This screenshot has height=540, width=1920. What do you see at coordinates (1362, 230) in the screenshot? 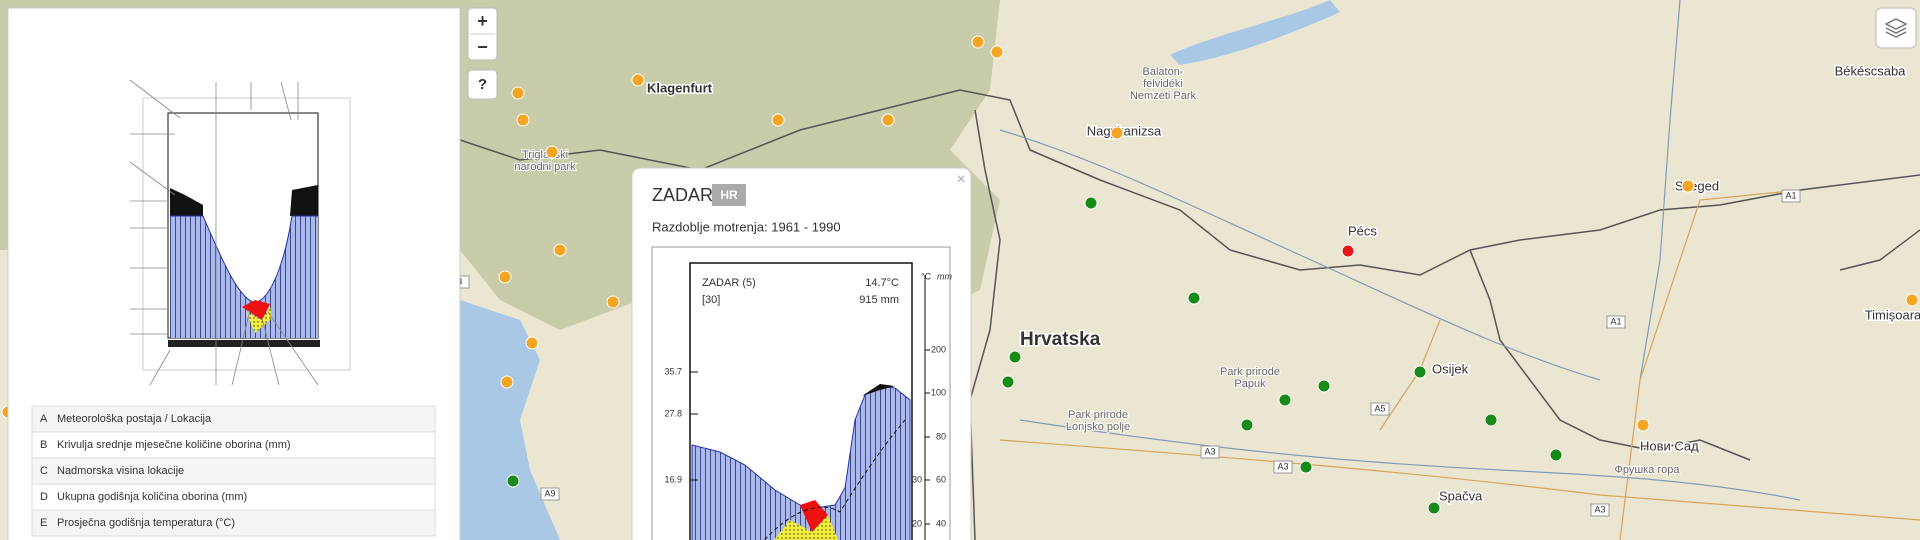
I see `city-label: Pécs` at bounding box center [1362, 230].